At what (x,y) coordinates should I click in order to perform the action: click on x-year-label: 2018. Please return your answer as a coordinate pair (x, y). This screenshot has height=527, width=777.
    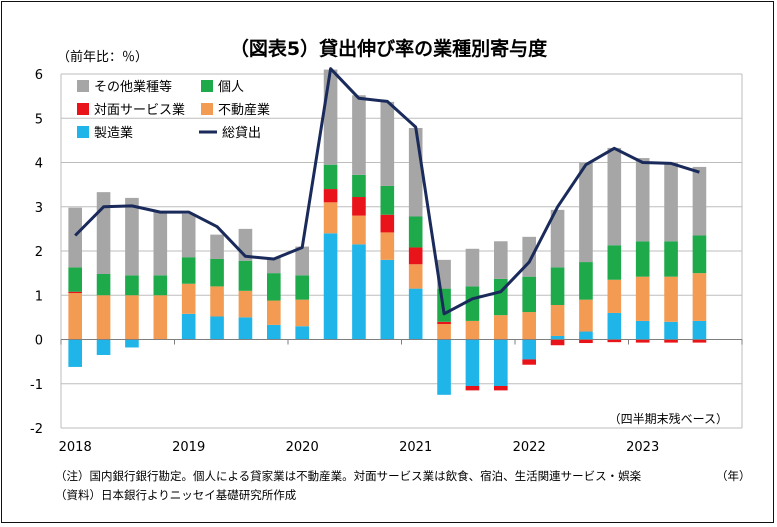
    Looking at the image, I should click on (75, 447).